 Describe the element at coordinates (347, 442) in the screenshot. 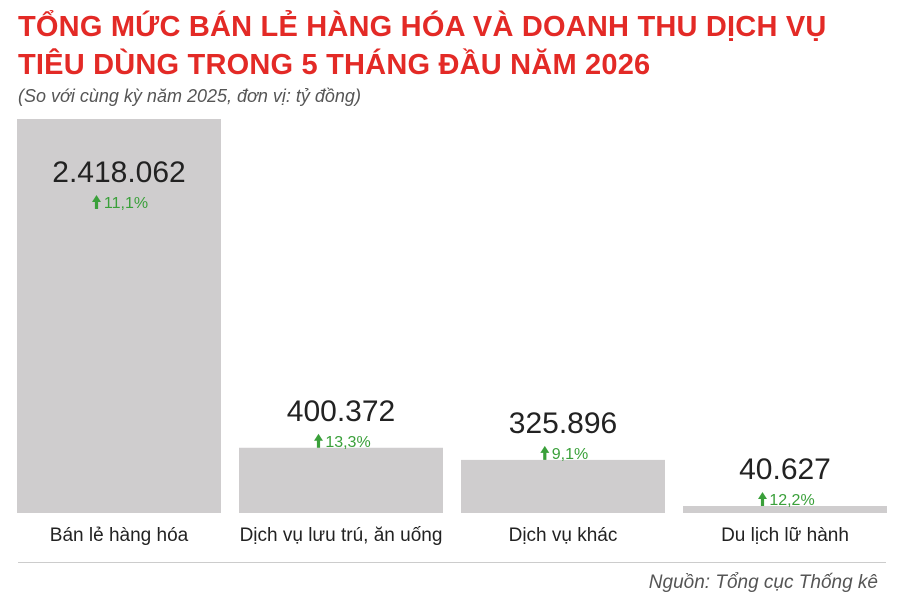

I see `growth-value: 13,3%` at that location.